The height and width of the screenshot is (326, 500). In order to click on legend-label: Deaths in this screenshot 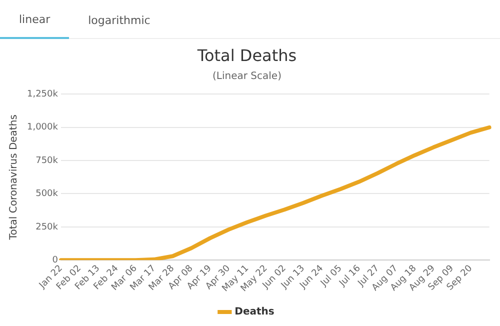, I will do `click(254, 312)`.